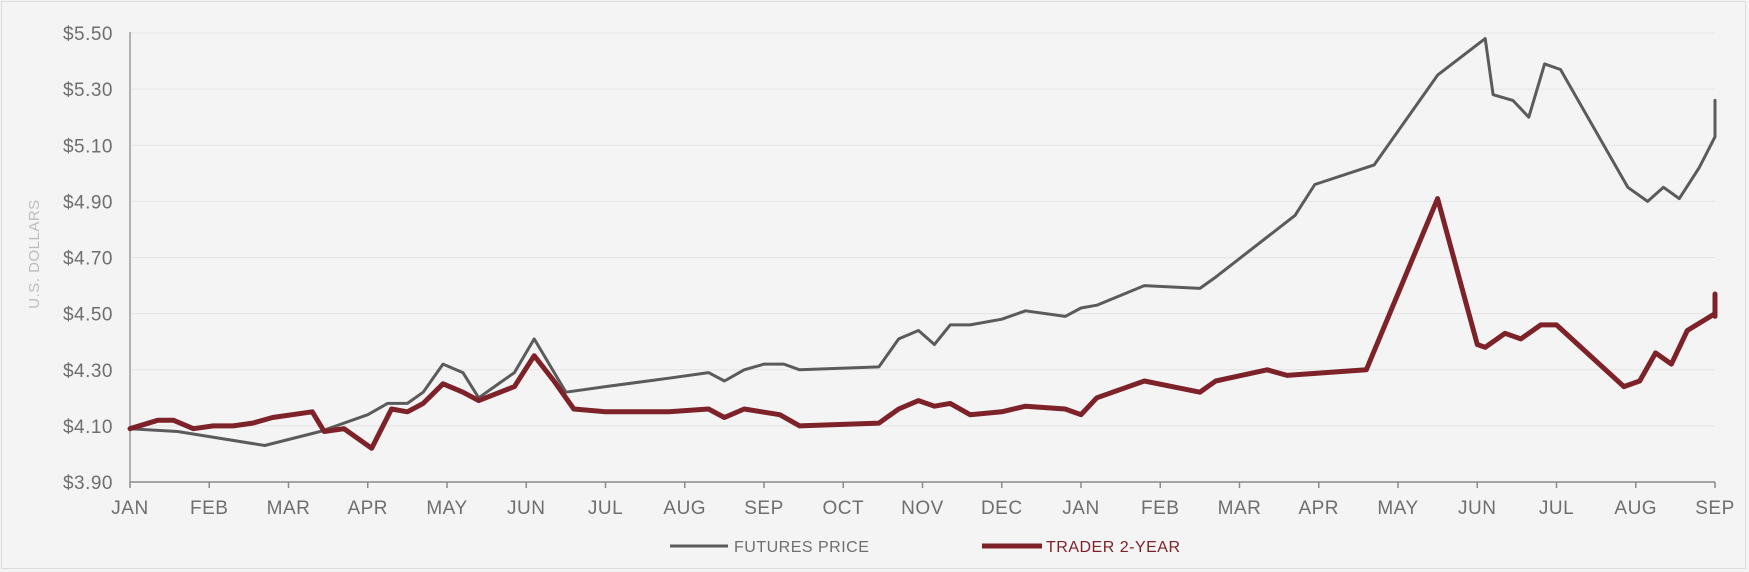  Describe the element at coordinates (88, 427) in the screenshot. I see `y-tick-label: $4.10` at that location.